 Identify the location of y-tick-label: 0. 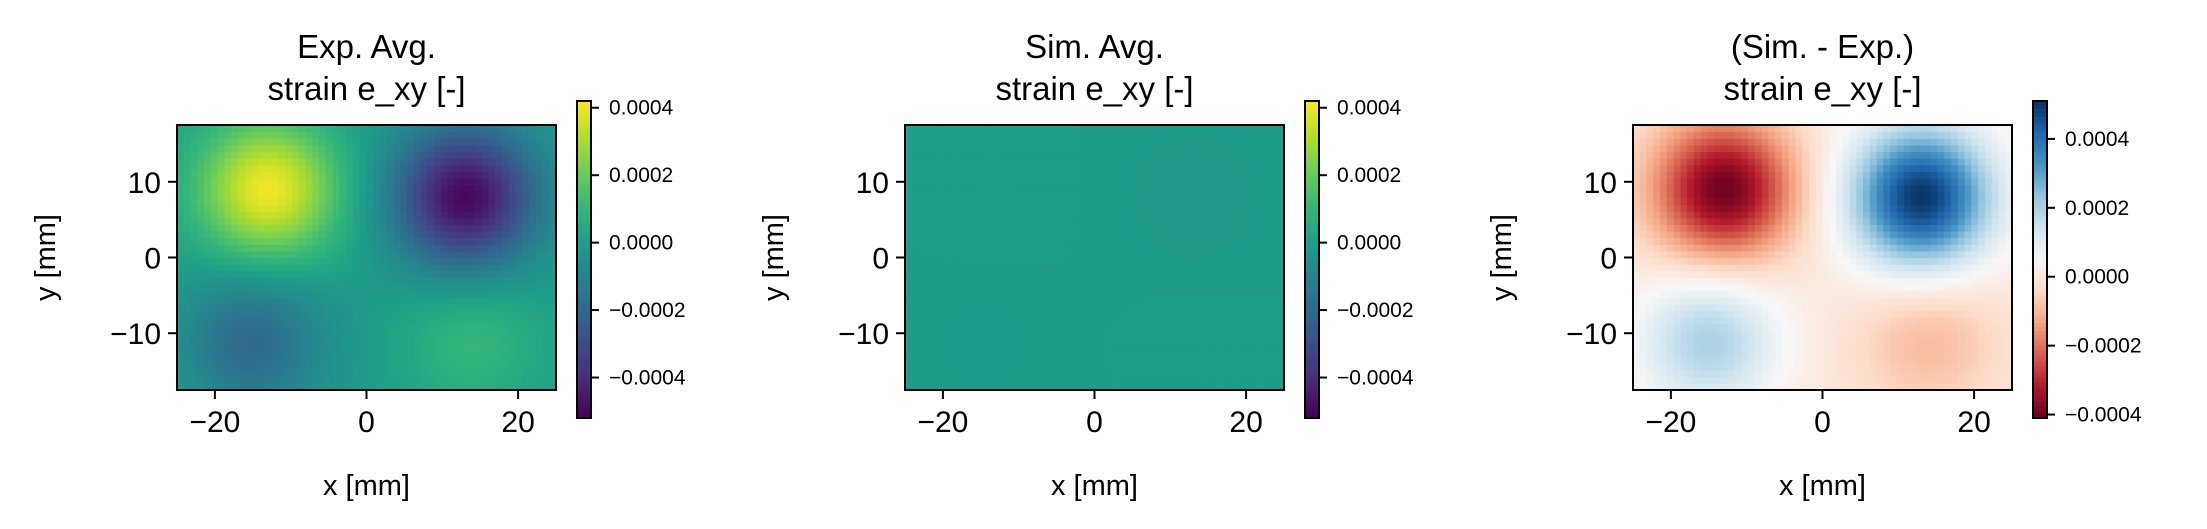
(152, 259).